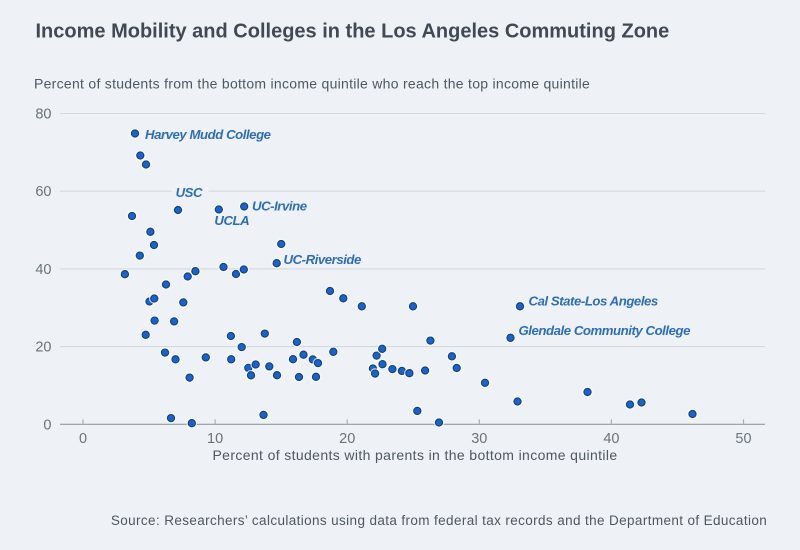 The width and height of the screenshot is (800, 550). What do you see at coordinates (279, 205) in the screenshot?
I see `svg-text: UC-Irvine` at bounding box center [279, 205].